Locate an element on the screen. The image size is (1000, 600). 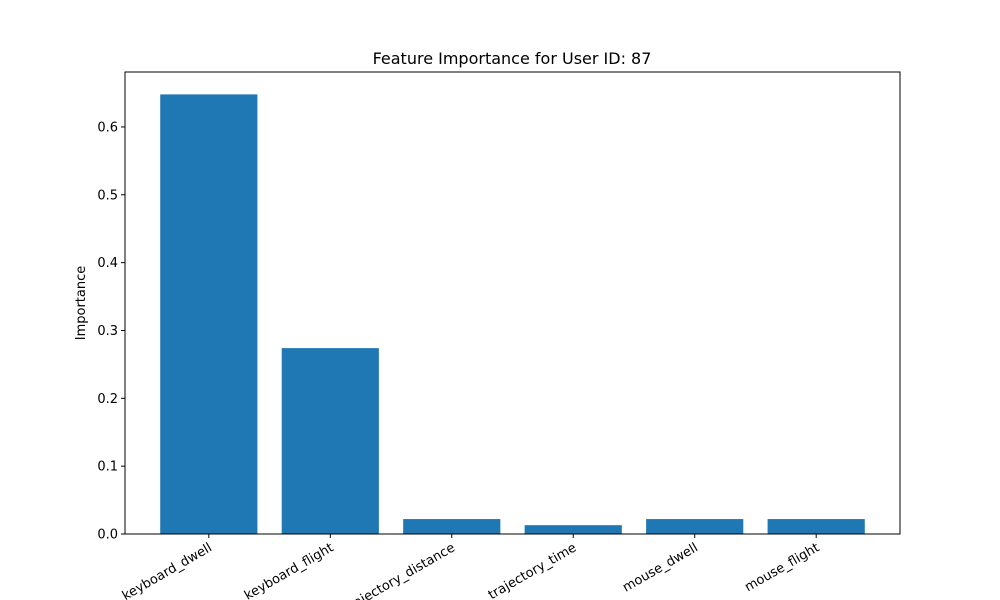
y-tick-label: 0.3 is located at coordinates (107, 331).